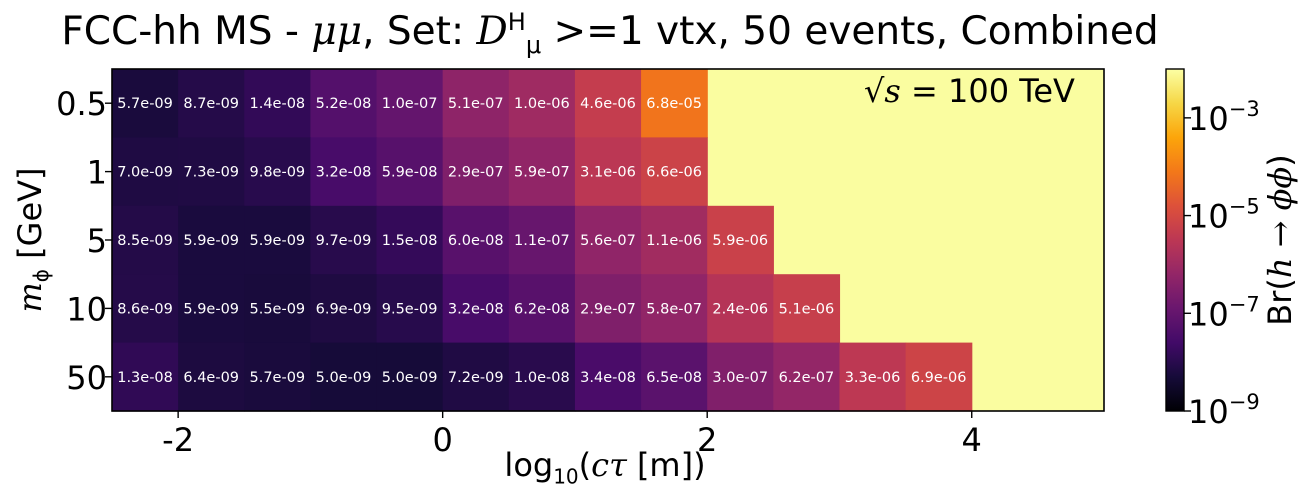  I want to click on x-axis-label-post: [m]), so click(666, 465).